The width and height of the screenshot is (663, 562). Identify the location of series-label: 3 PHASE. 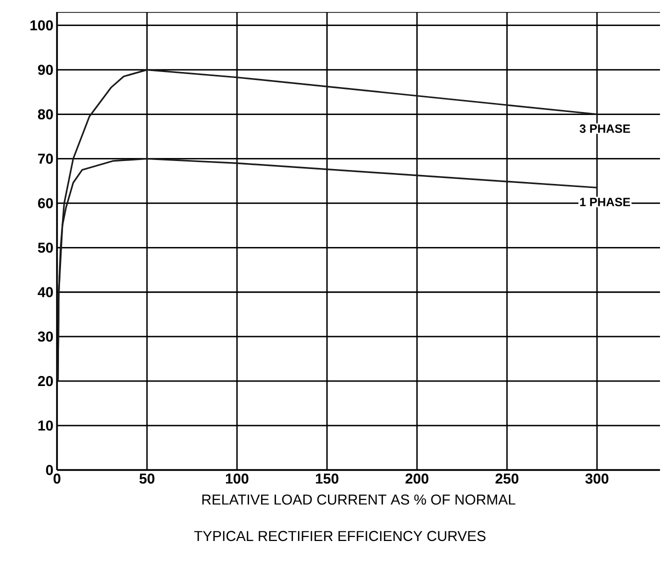
(605, 128).